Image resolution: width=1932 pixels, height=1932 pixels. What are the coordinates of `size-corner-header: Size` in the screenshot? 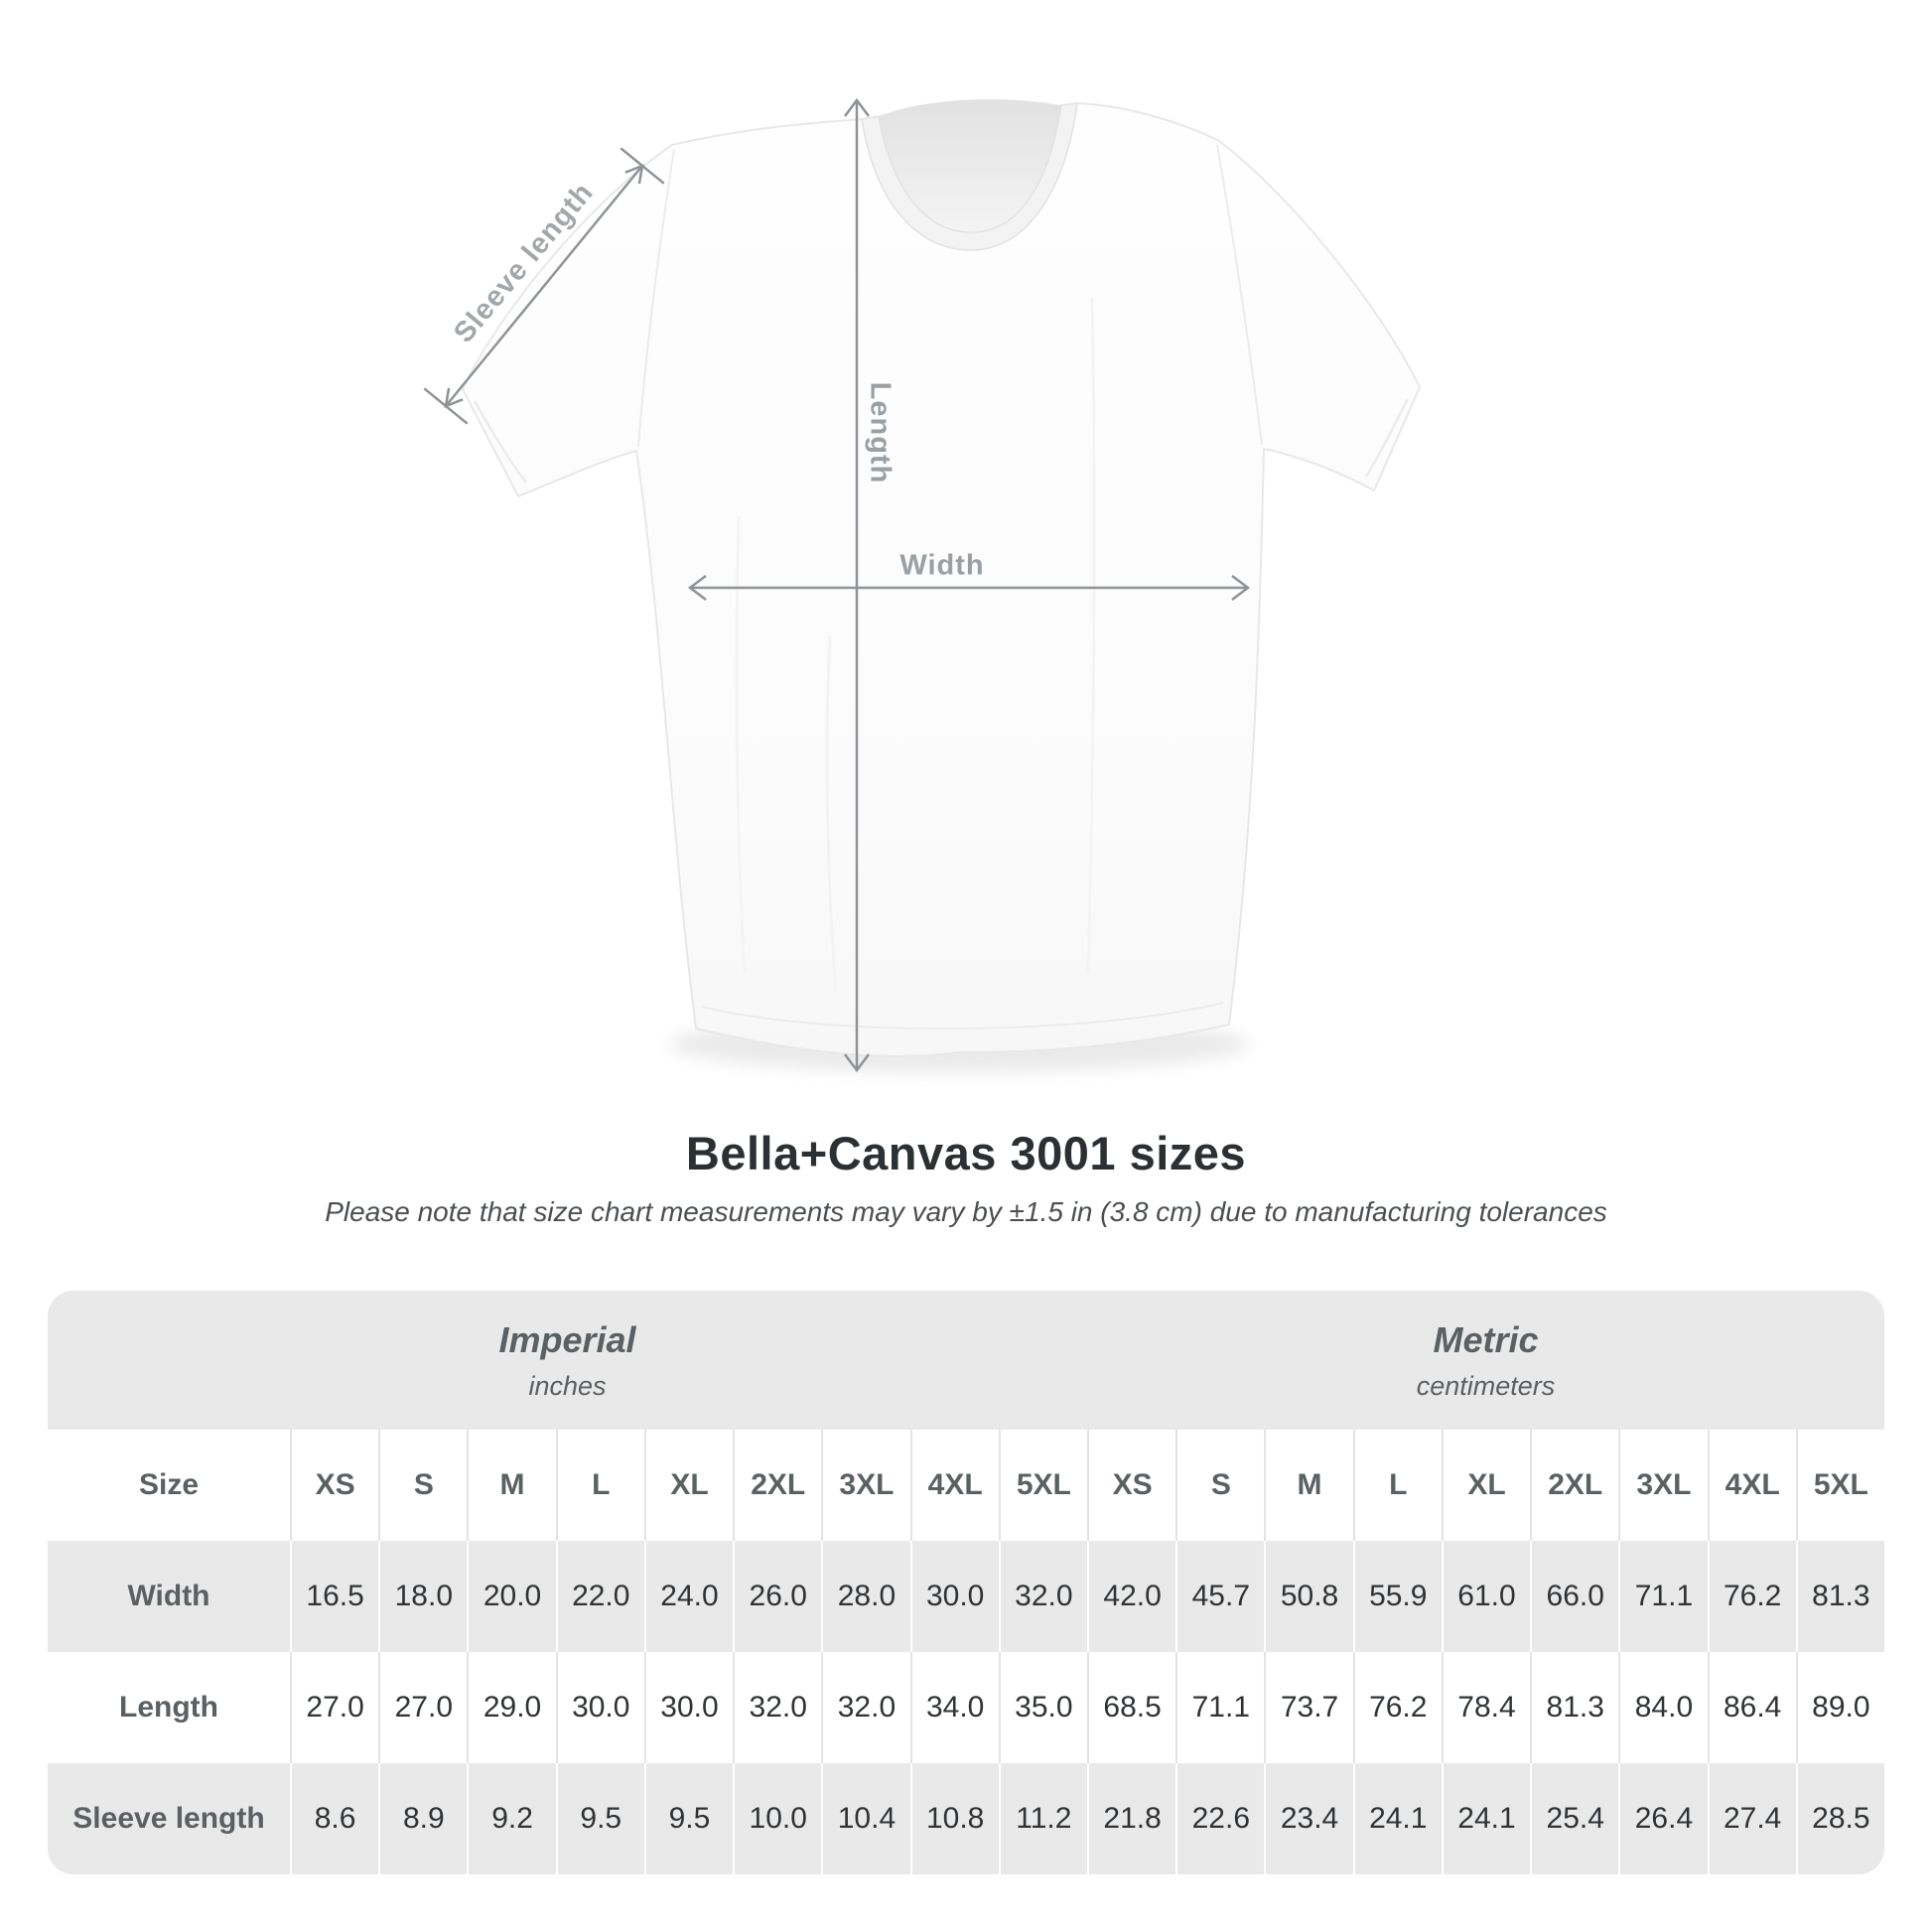 It's located at (169, 1486).